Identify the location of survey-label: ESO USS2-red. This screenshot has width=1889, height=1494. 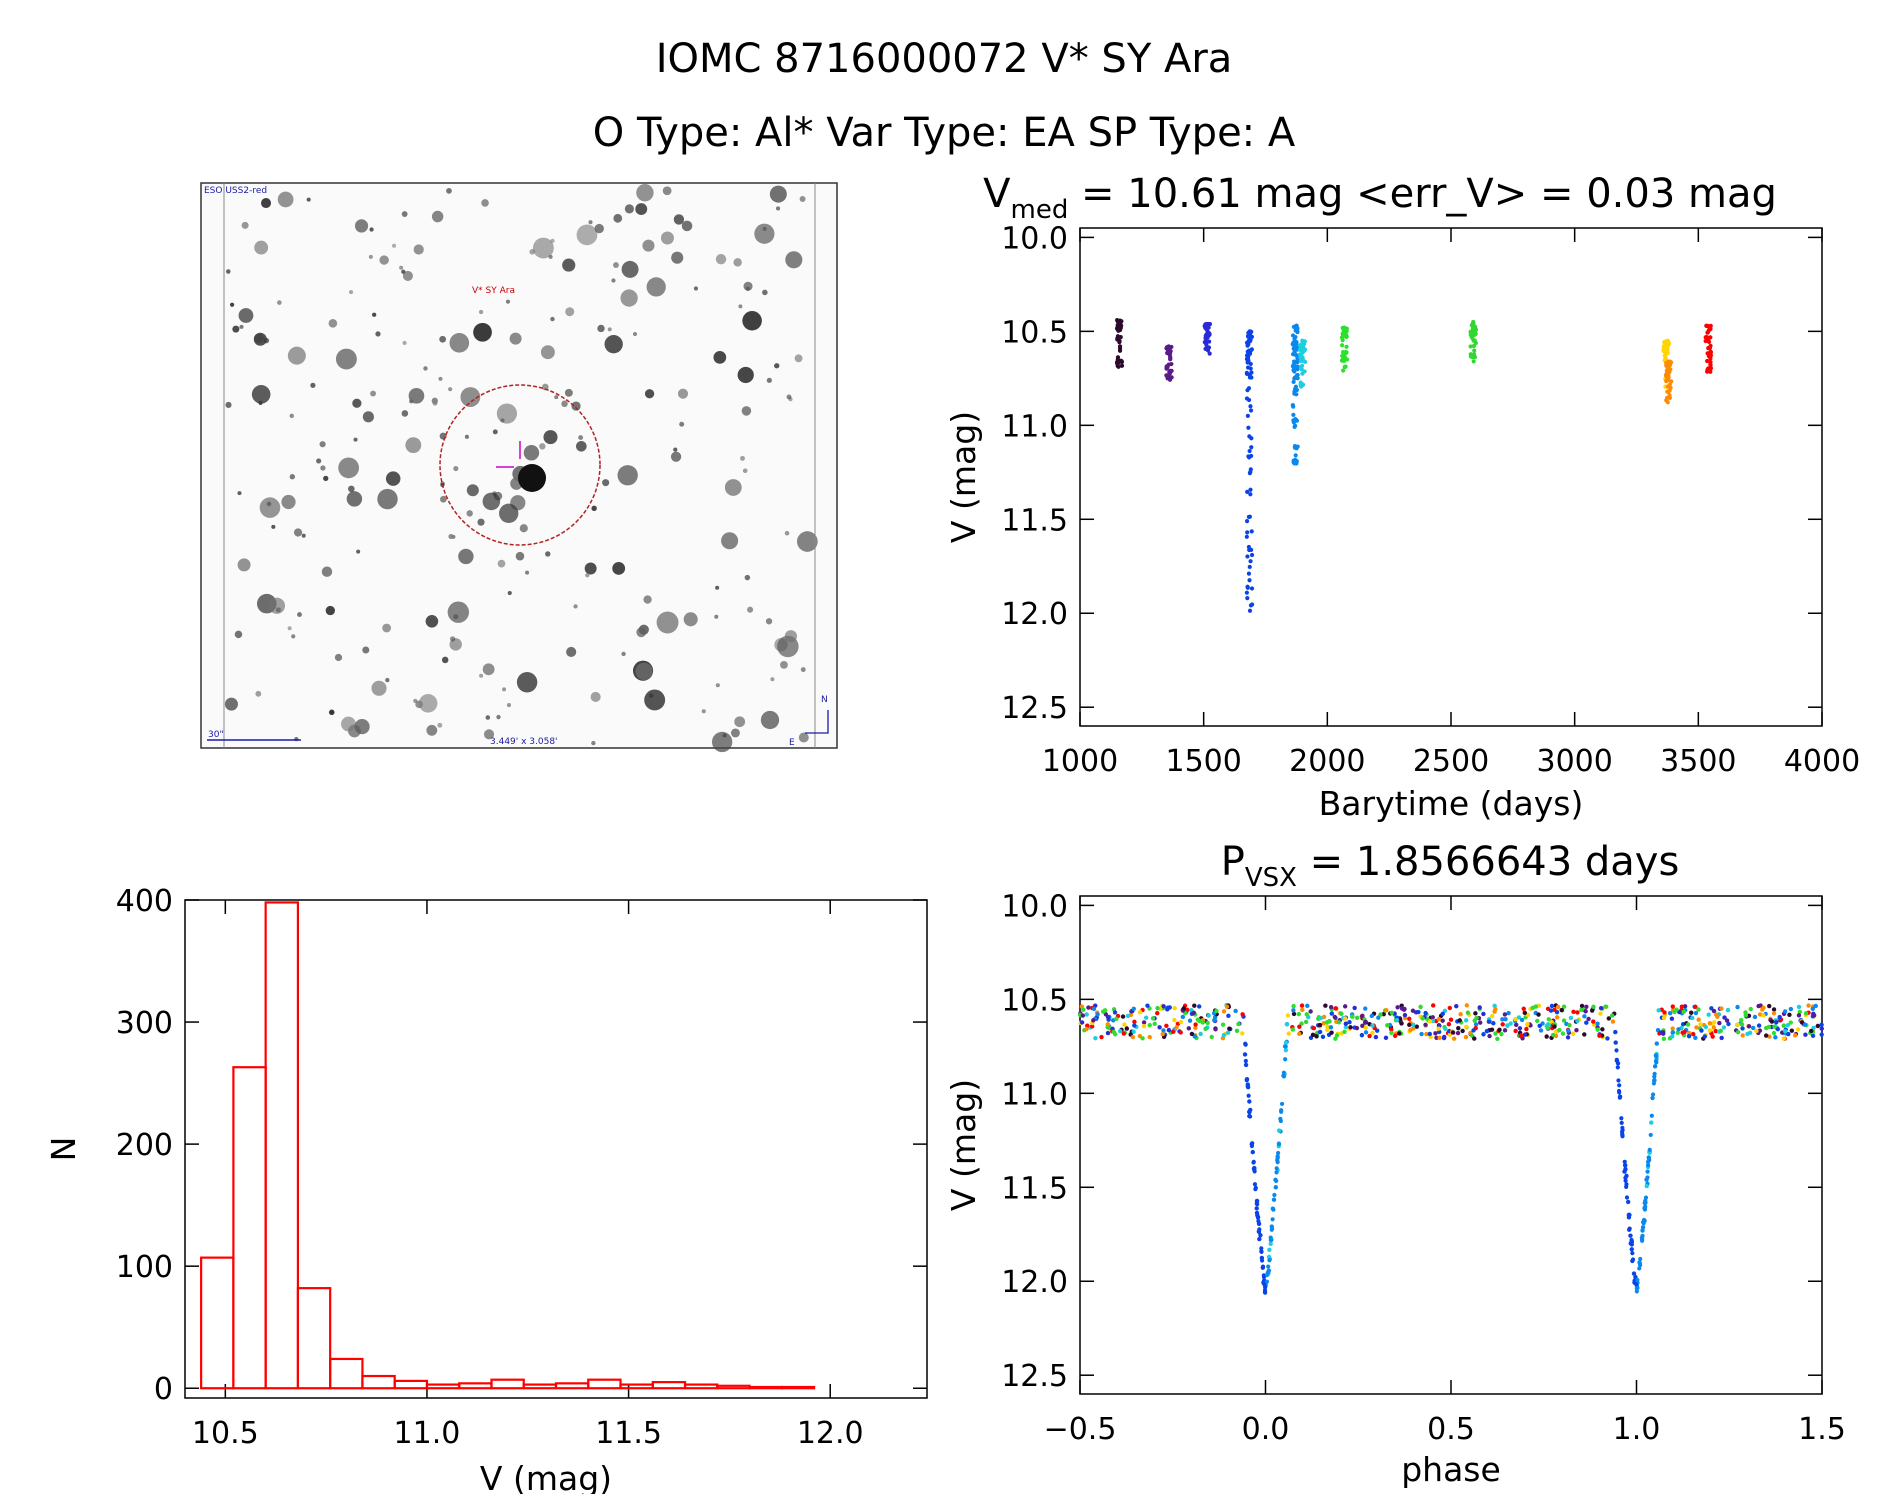
(235, 191).